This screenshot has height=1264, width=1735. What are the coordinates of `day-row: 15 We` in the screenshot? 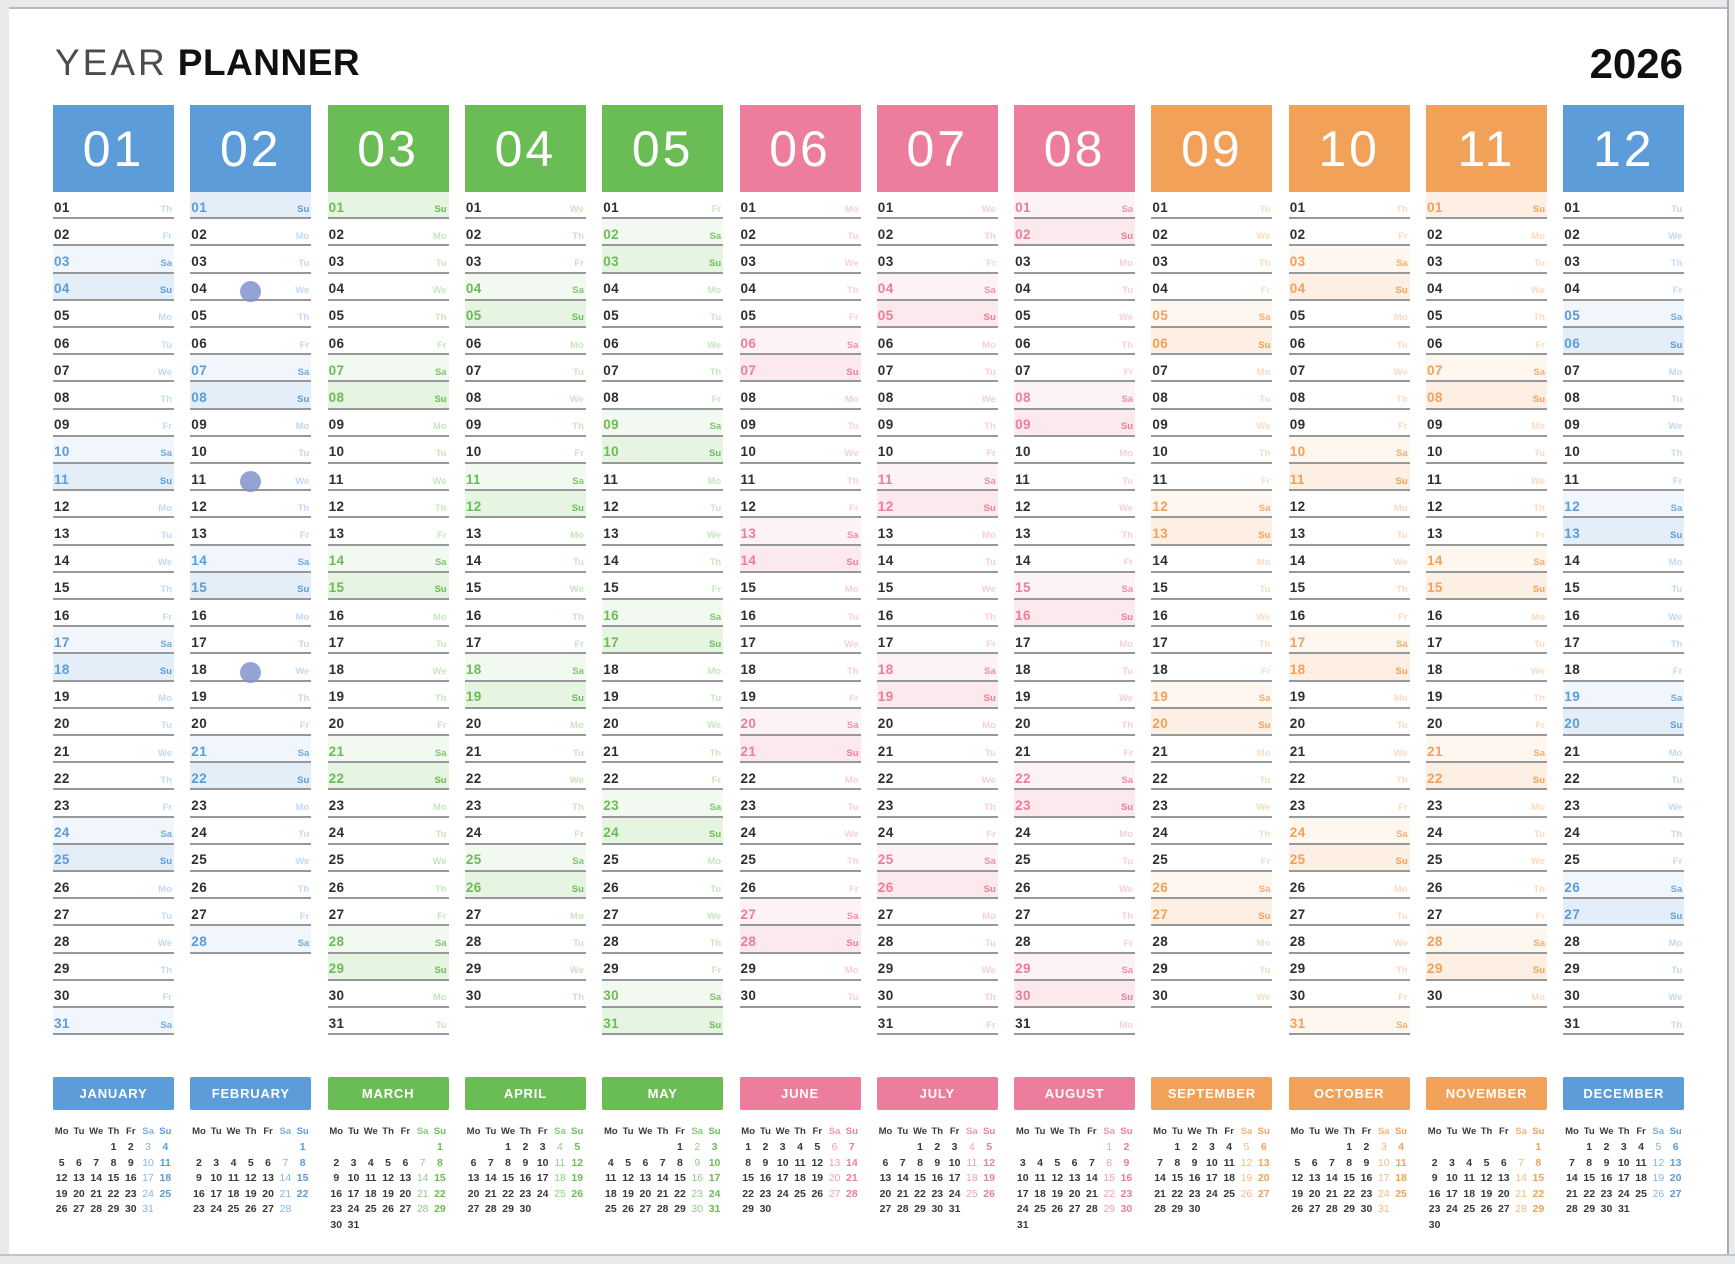 It's located at (937, 586).